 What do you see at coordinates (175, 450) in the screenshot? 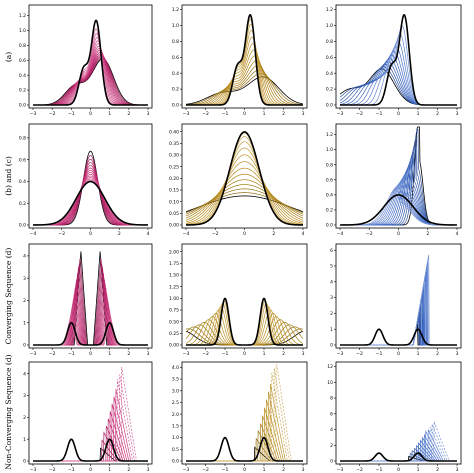
I see `y-tick-label: 0.5` at bounding box center [175, 450].